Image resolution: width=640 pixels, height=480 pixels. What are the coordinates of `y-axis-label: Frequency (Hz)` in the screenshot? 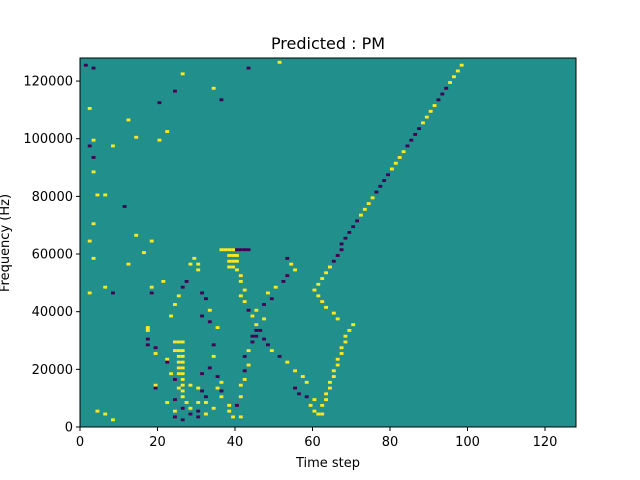 It's located at (6, 243).